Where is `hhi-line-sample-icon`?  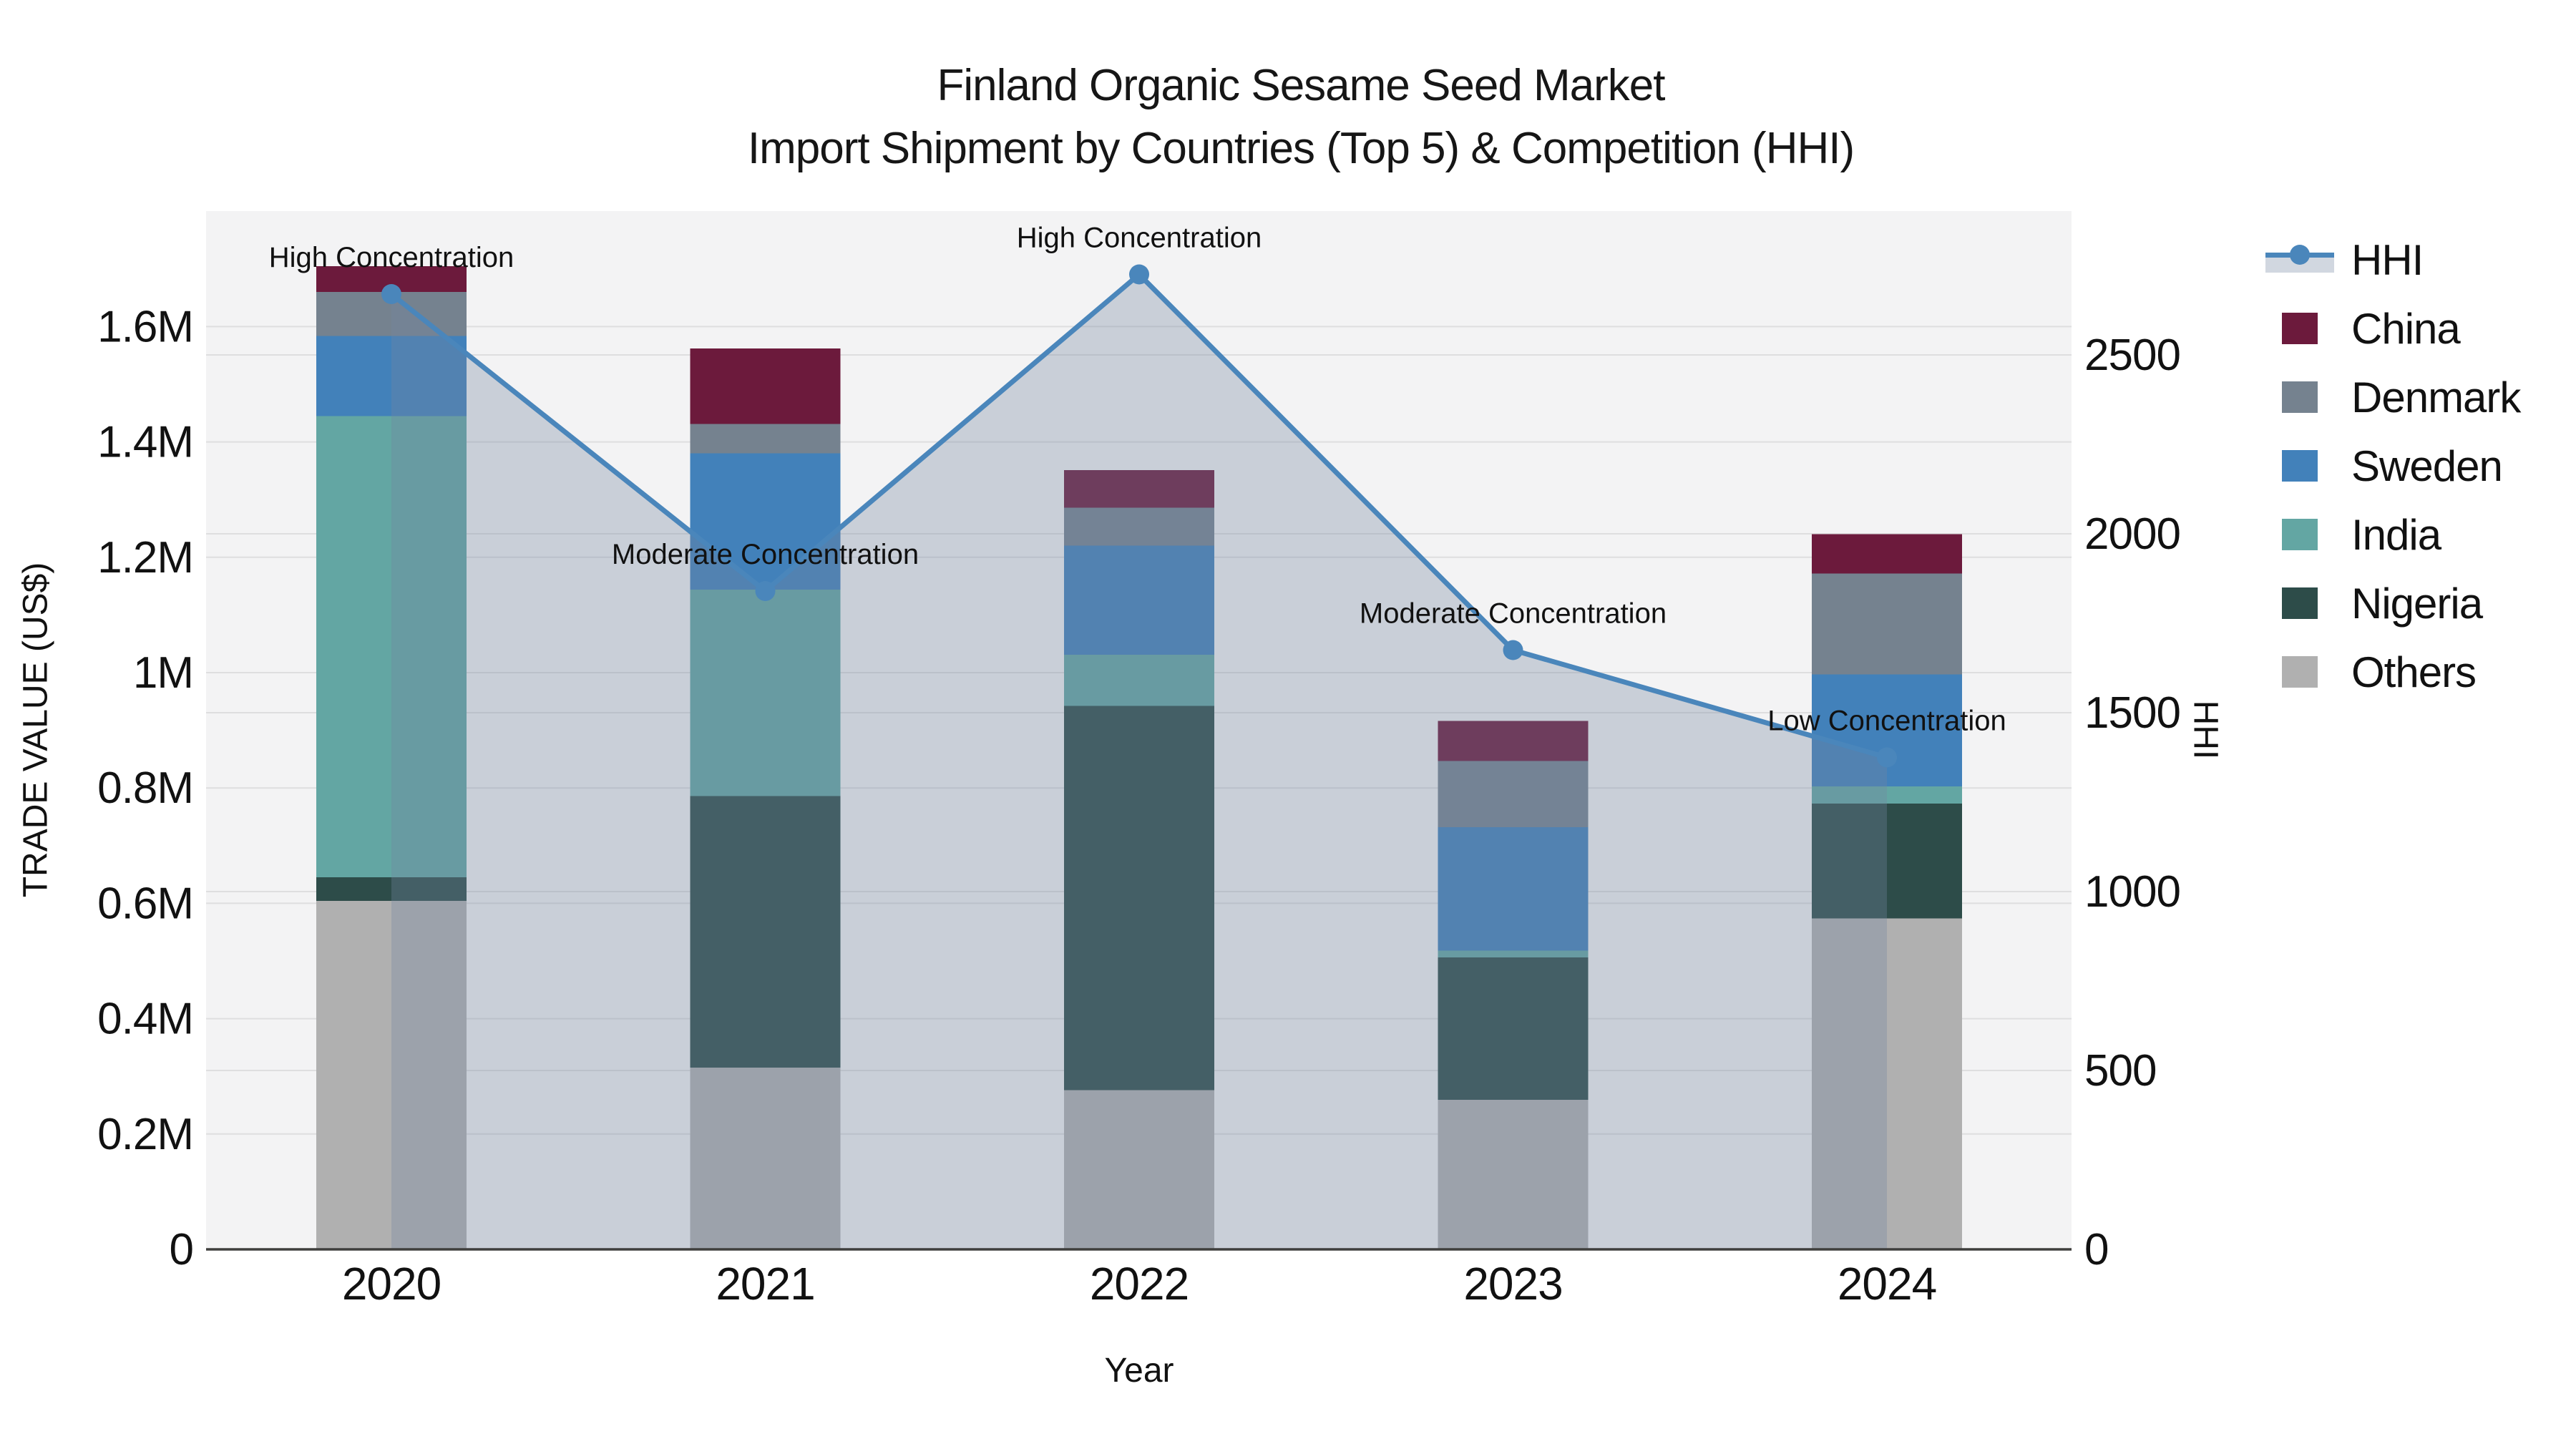
hhi-line-sample-icon is located at coordinates (2299, 259).